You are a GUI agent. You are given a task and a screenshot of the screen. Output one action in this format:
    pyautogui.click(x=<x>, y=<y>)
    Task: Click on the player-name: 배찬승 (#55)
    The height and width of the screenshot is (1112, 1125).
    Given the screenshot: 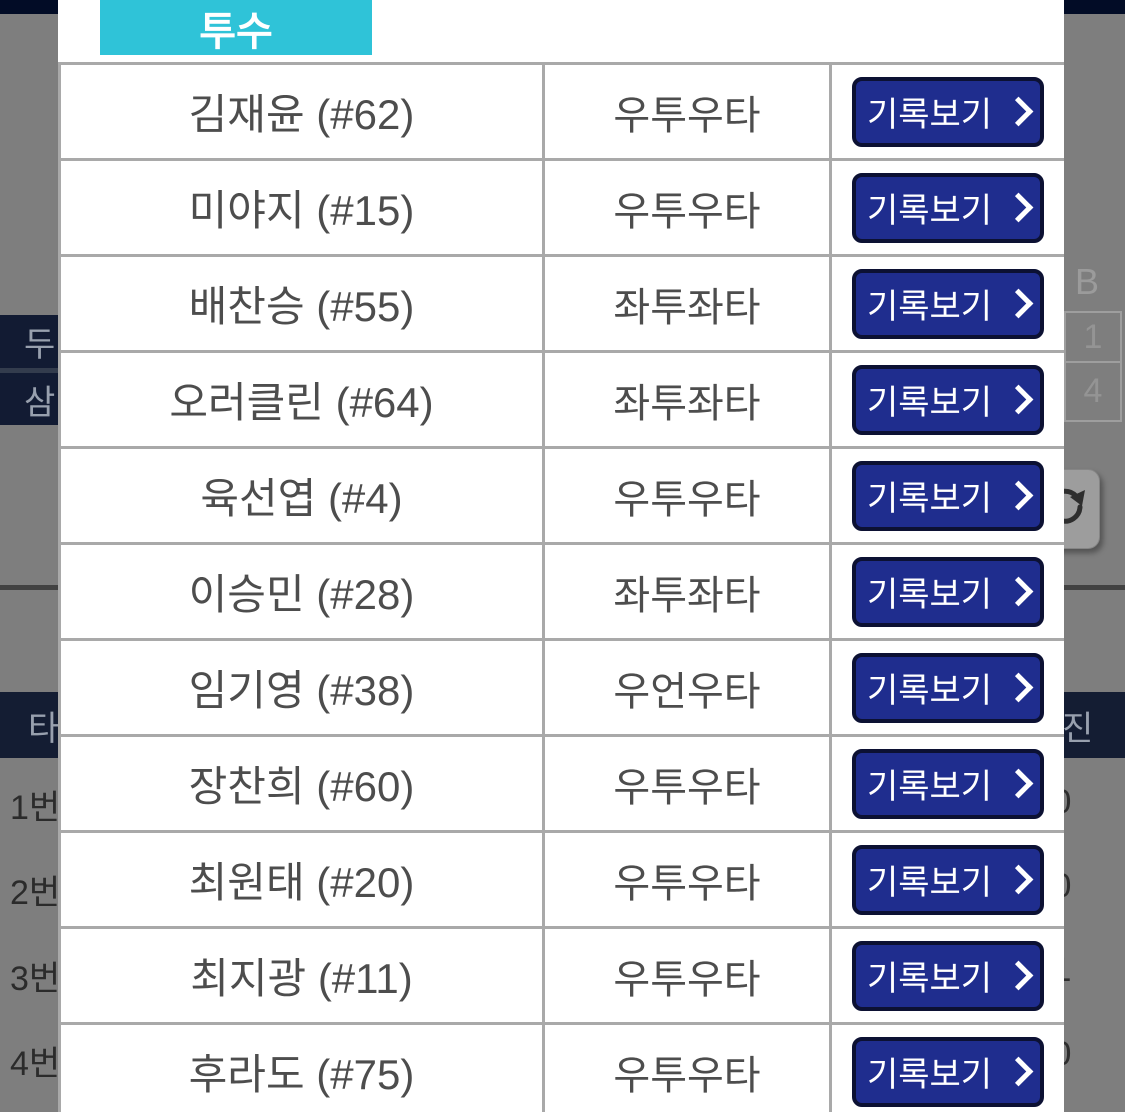 What is the action you would take?
    pyautogui.click(x=303, y=303)
    